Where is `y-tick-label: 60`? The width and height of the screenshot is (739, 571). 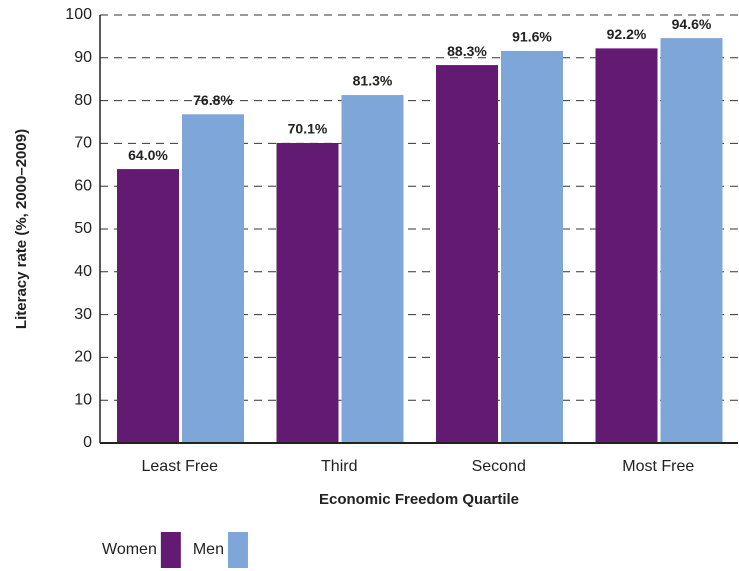 y-tick-label: 60 is located at coordinates (83, 185).